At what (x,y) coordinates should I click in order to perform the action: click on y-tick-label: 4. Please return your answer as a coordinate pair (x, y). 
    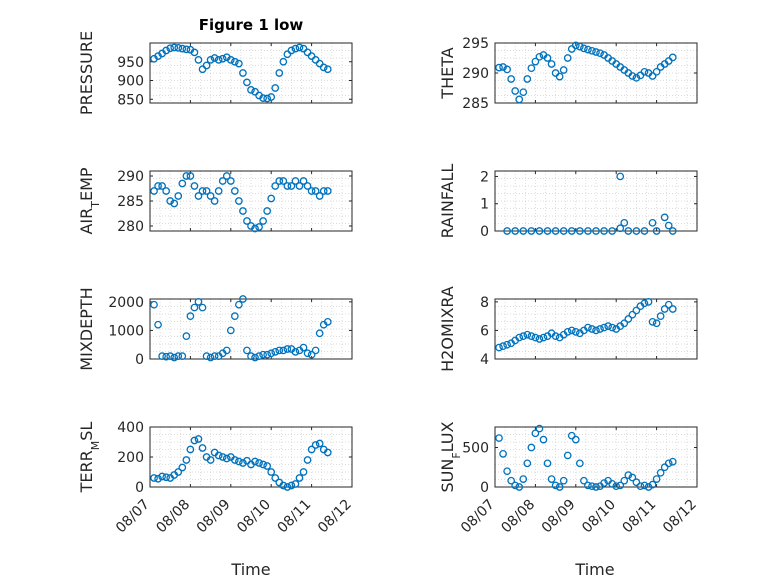
    Looking at the image, I should click on (484, 360).